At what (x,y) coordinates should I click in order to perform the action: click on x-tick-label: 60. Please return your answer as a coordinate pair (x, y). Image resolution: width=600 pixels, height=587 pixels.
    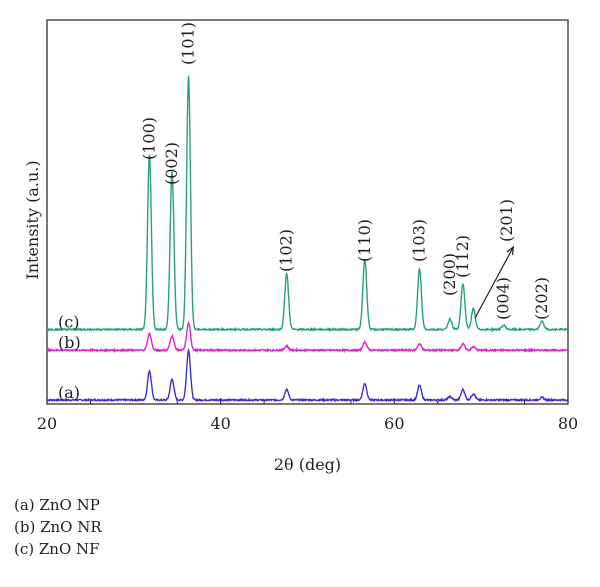
    Looking at the image, I should click on (394, 423).